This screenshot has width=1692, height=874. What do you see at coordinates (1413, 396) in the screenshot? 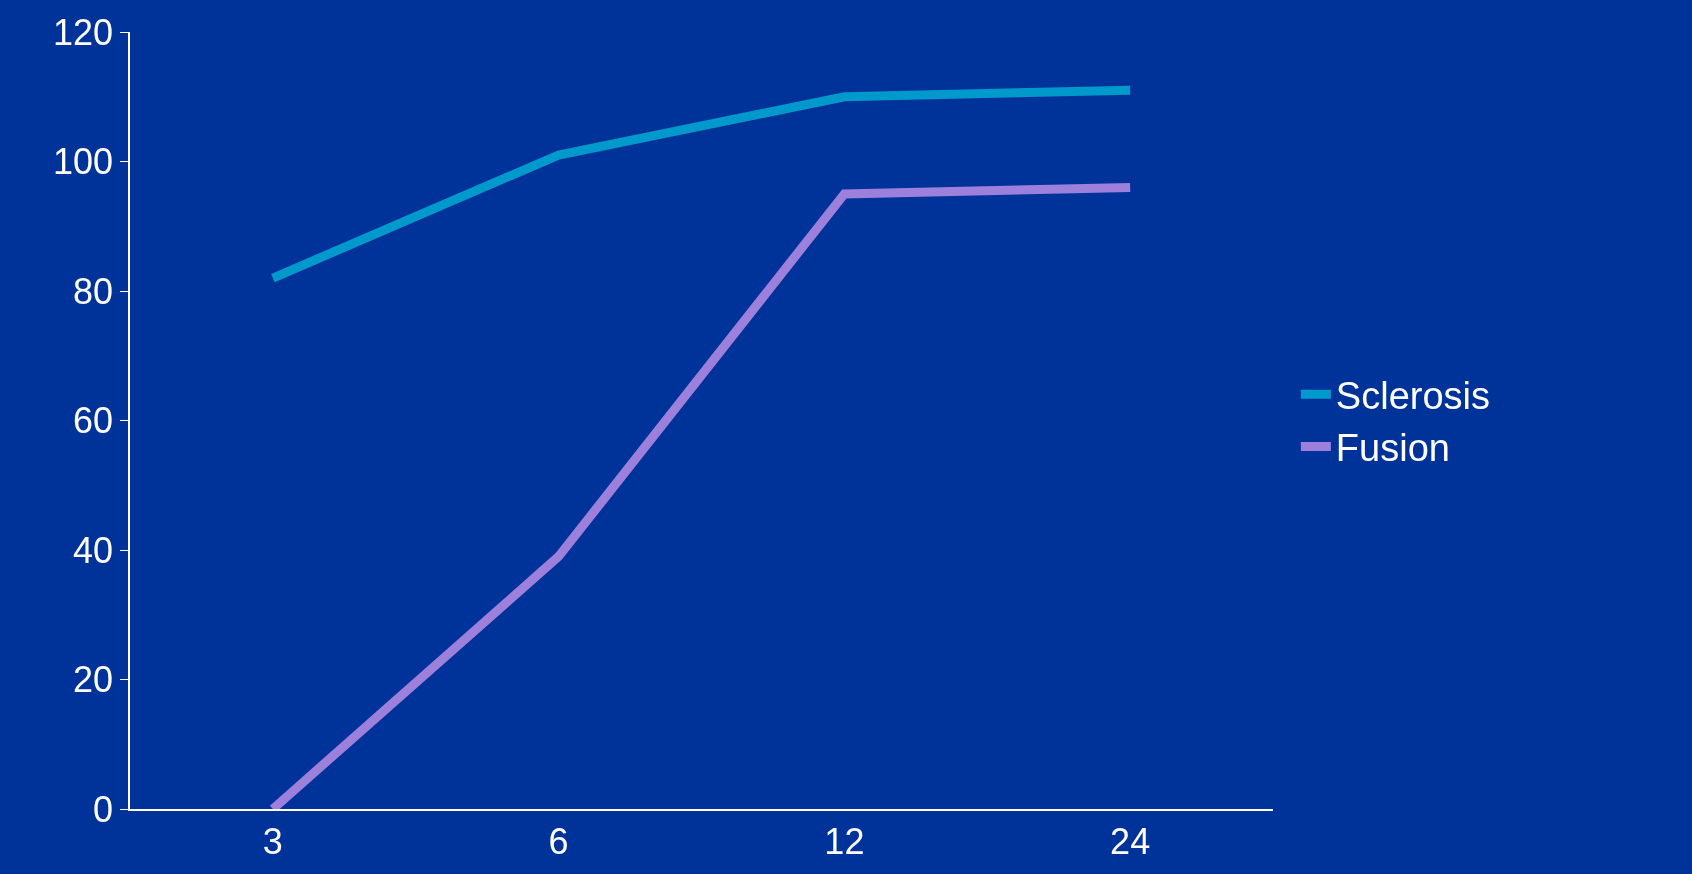
I see `legend-label: Sclerosis` at bounding box center [1413, 396].